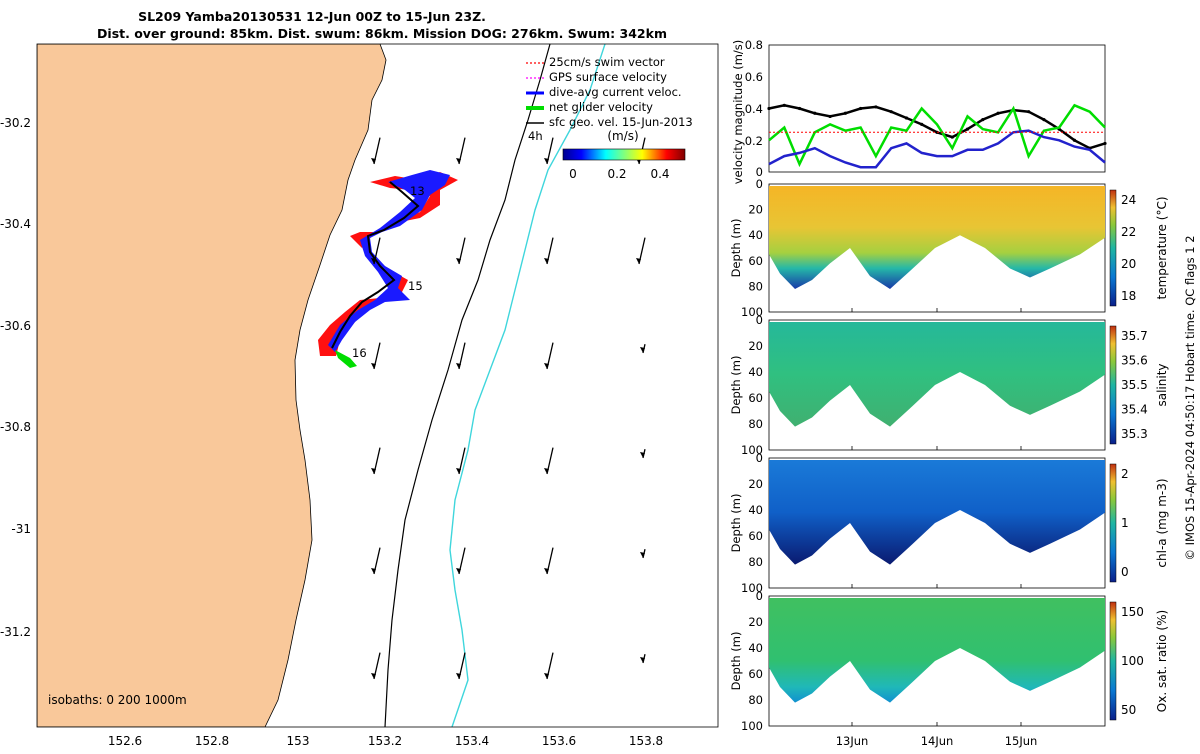  What do you see at coordinates (15, 632) in the screenshot?
I see `map-y-tick: -31.2` at bounding box center [15, 632].